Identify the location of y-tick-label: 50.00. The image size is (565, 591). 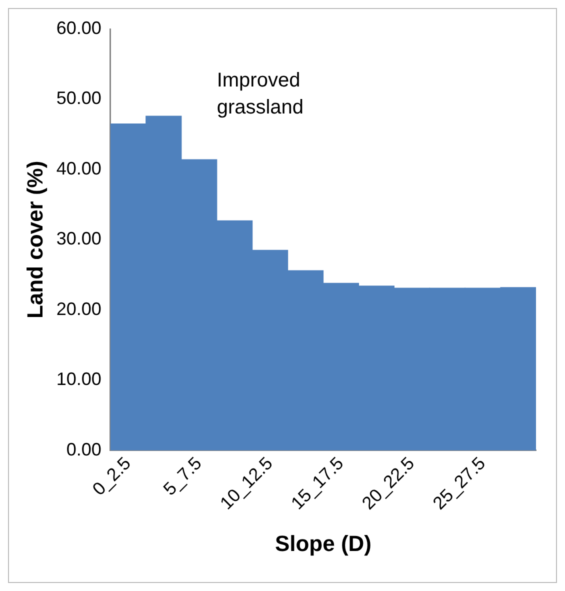
(79, 98).